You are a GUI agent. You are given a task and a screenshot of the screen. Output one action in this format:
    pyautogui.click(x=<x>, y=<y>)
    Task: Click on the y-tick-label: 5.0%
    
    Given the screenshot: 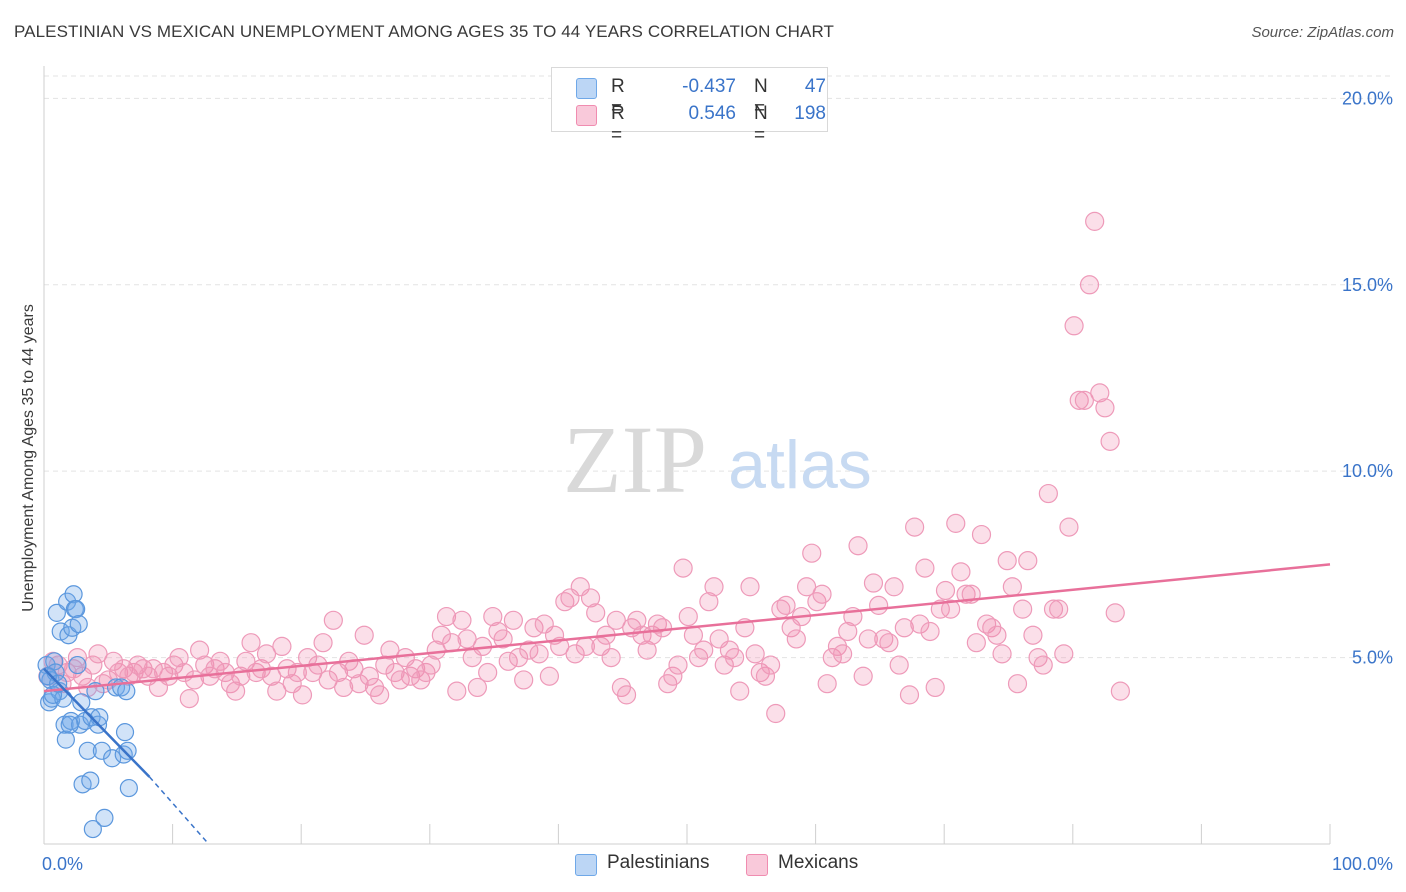 What is the action you would take?
    pyautogui.click(x=1372, y=658)
    